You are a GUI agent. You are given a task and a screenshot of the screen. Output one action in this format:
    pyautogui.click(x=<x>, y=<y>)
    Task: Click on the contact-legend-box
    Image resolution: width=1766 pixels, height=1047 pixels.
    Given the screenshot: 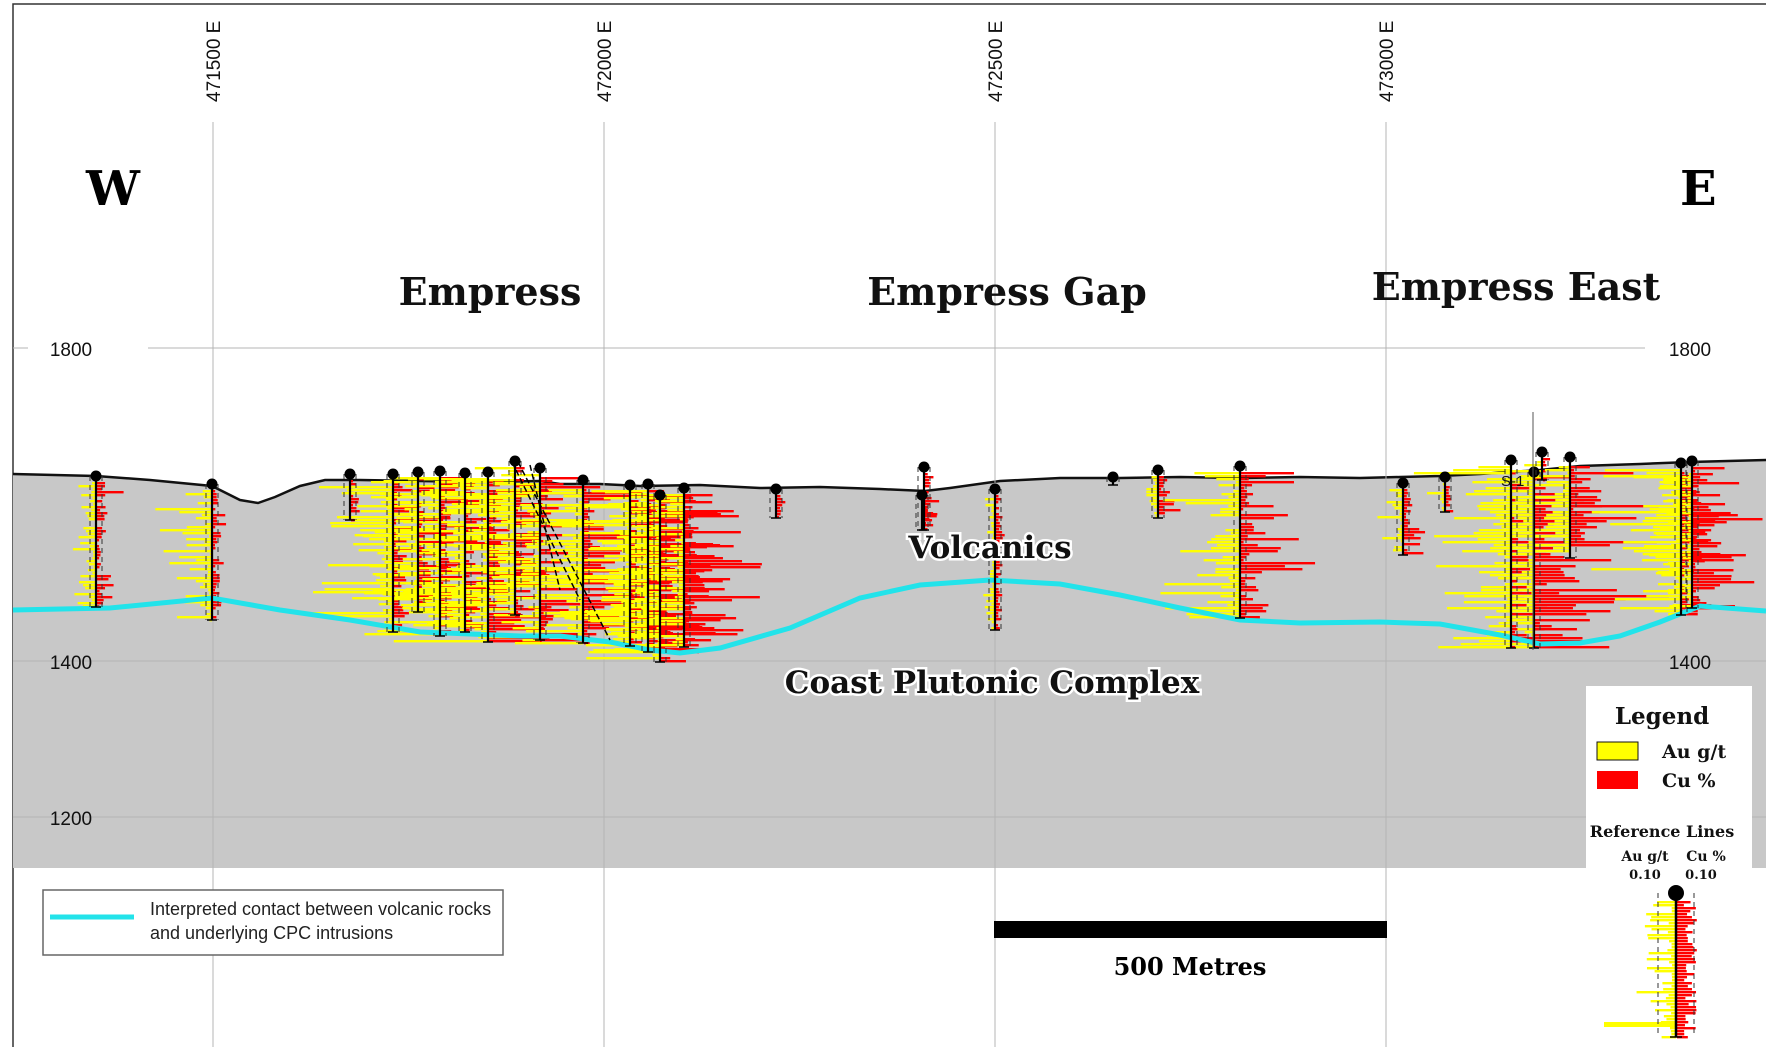 What is the action you would take?
    pyautogui.click(x=273, y=922)
    